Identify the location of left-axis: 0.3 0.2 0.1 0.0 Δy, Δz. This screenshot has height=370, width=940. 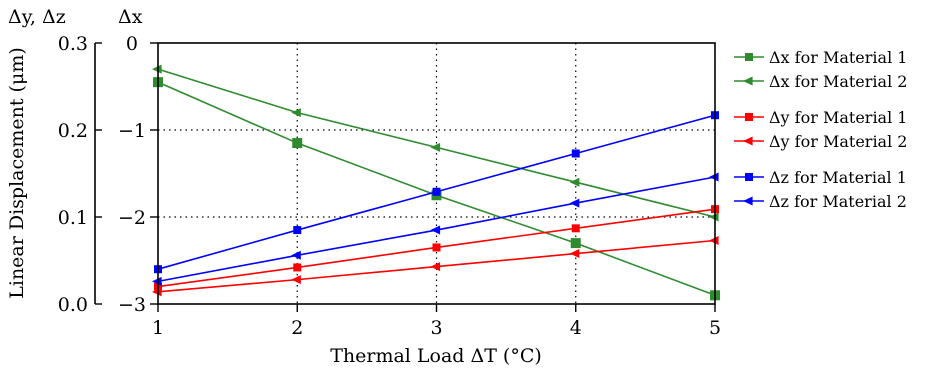
(55, 161).